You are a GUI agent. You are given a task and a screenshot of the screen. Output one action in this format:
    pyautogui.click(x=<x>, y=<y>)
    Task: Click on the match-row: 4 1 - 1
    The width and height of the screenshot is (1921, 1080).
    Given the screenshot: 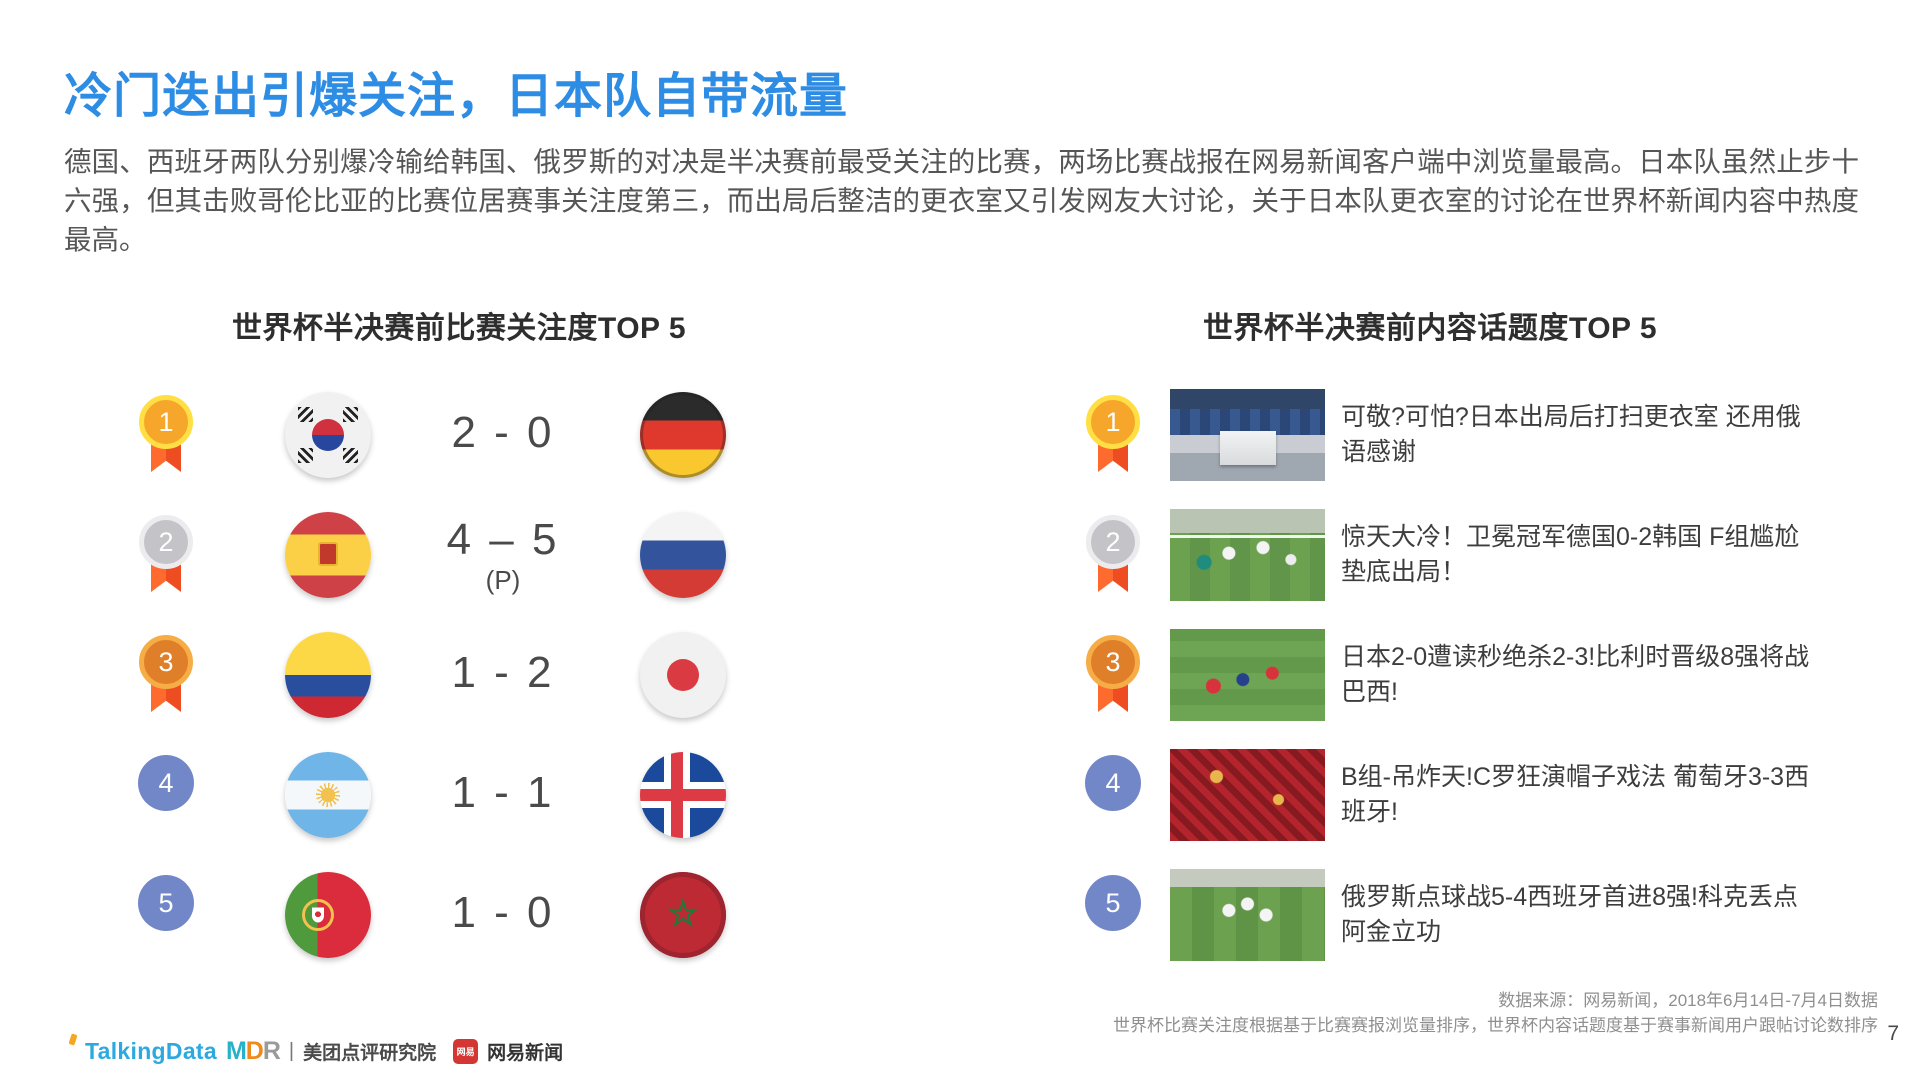 What is the action you would take?
    pyautogui.click(x=406, y=795)
    